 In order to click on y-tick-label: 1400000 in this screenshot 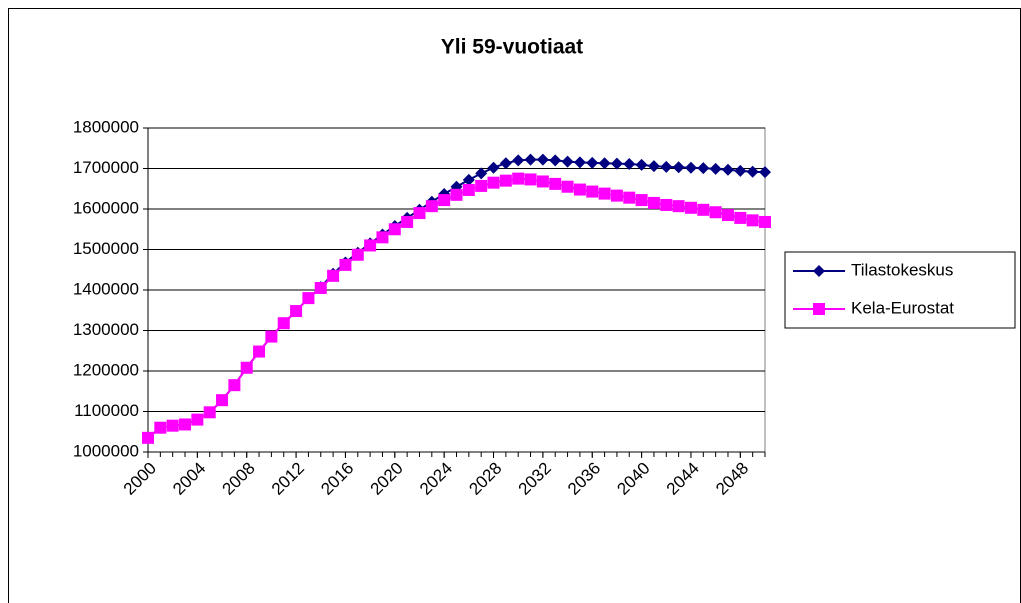, I will do `click(106, 288)`.